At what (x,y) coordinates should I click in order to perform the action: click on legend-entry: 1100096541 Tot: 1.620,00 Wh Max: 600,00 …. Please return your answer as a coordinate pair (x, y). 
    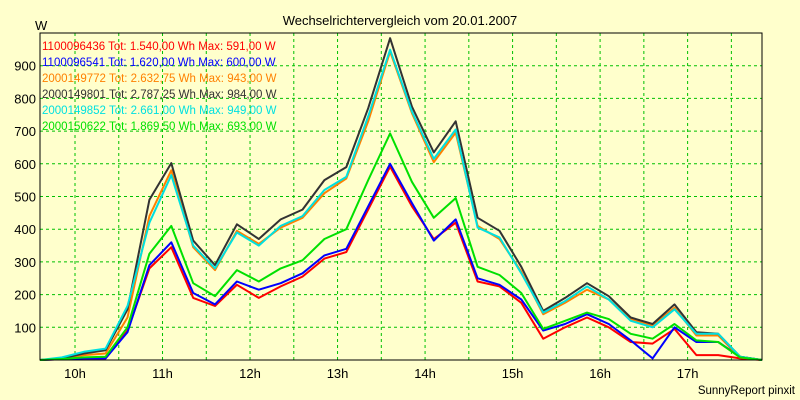
    Looking at the image, I should click on (159, 63).